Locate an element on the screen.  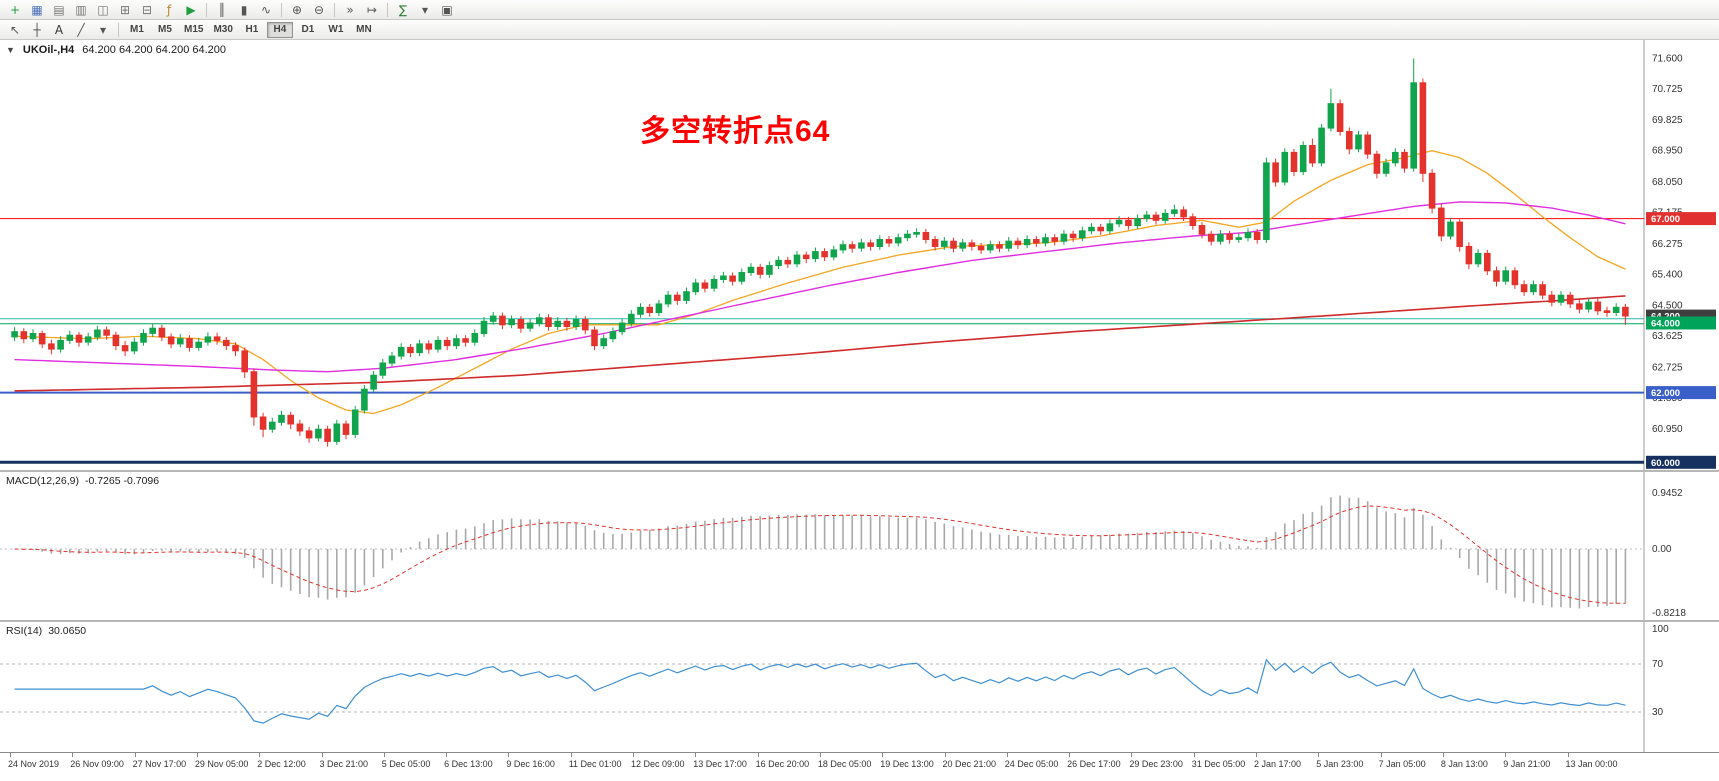
toolbar-separator is located at coordinates (387, 9).